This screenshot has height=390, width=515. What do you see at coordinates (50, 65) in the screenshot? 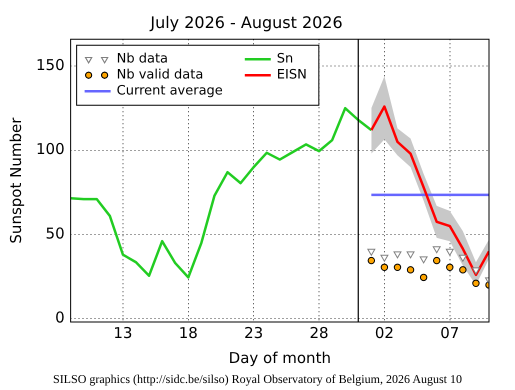
I see `y-tick-label: 150` at bounding box center [50, 65].